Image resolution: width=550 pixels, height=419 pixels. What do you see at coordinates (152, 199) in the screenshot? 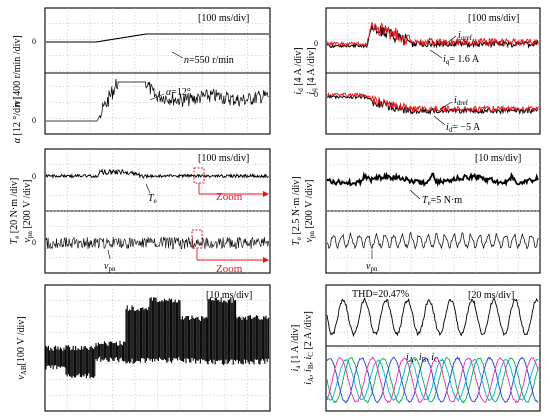
I see `te-annotation: Te` at bounding box center [152, 199].